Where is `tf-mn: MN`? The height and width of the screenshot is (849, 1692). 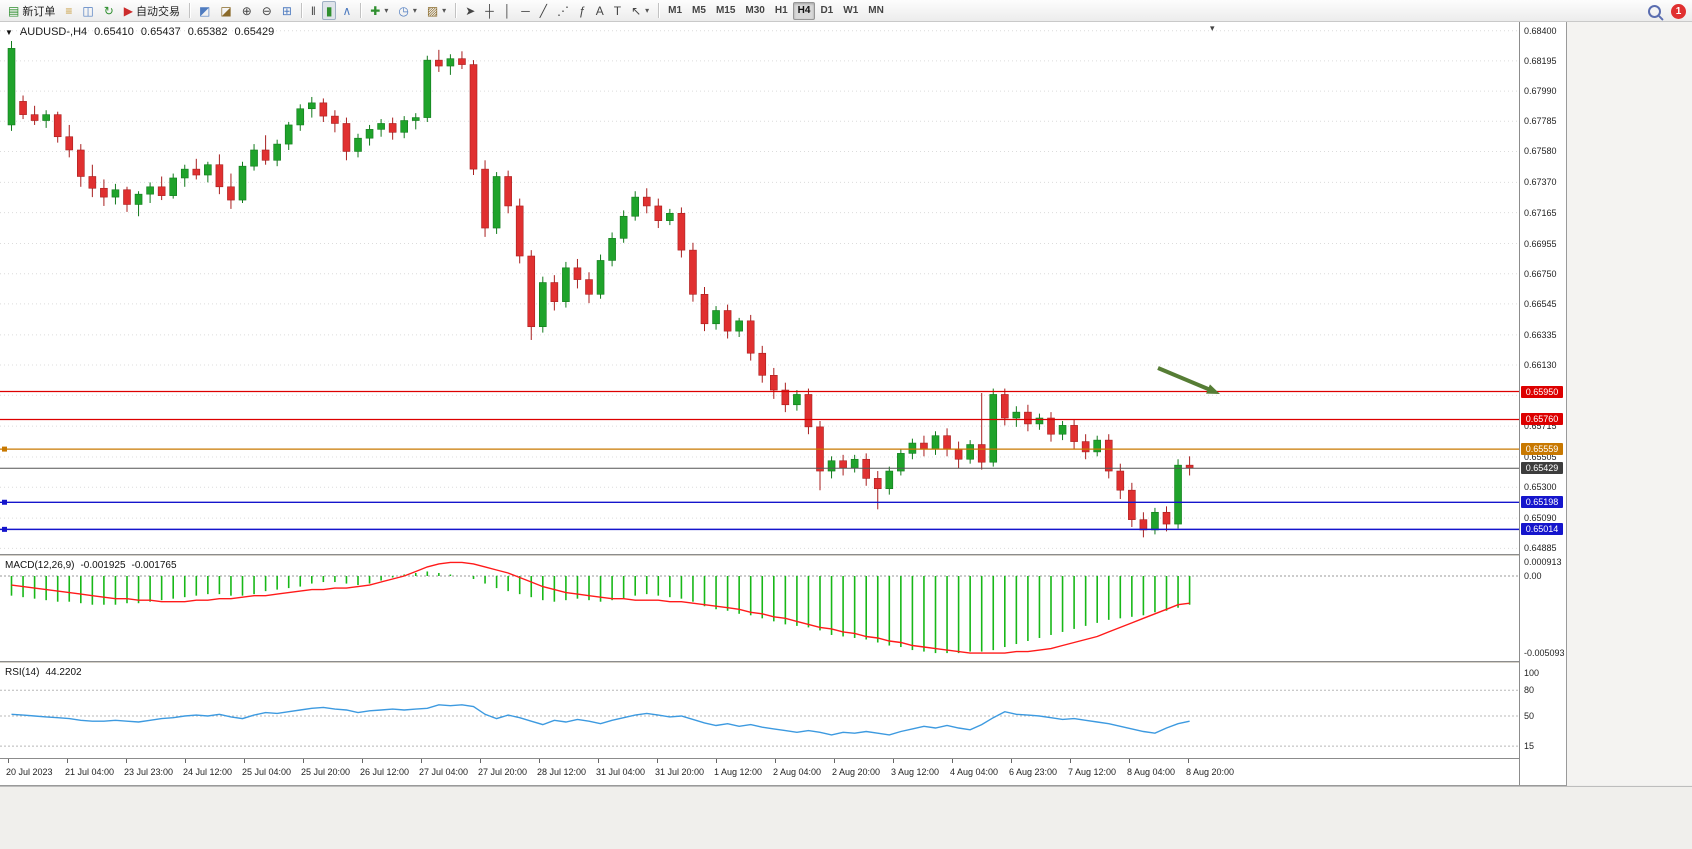
tf-mn: MN is located at coordinates (876, 11).